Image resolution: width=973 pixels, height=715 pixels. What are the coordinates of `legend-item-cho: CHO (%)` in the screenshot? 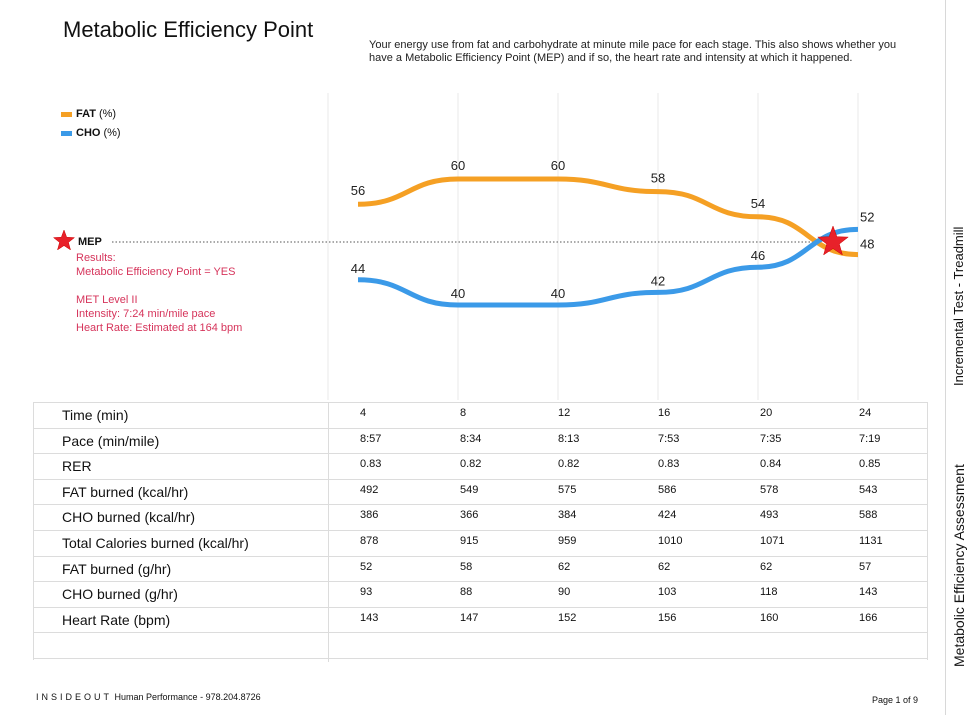 It's located at (91, 133).